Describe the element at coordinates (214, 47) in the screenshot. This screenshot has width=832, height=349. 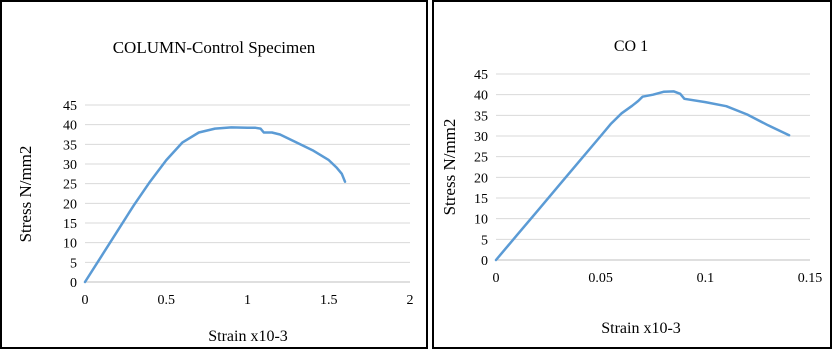
I see `chart-title: COLUMN-Control Specimen` at that location.